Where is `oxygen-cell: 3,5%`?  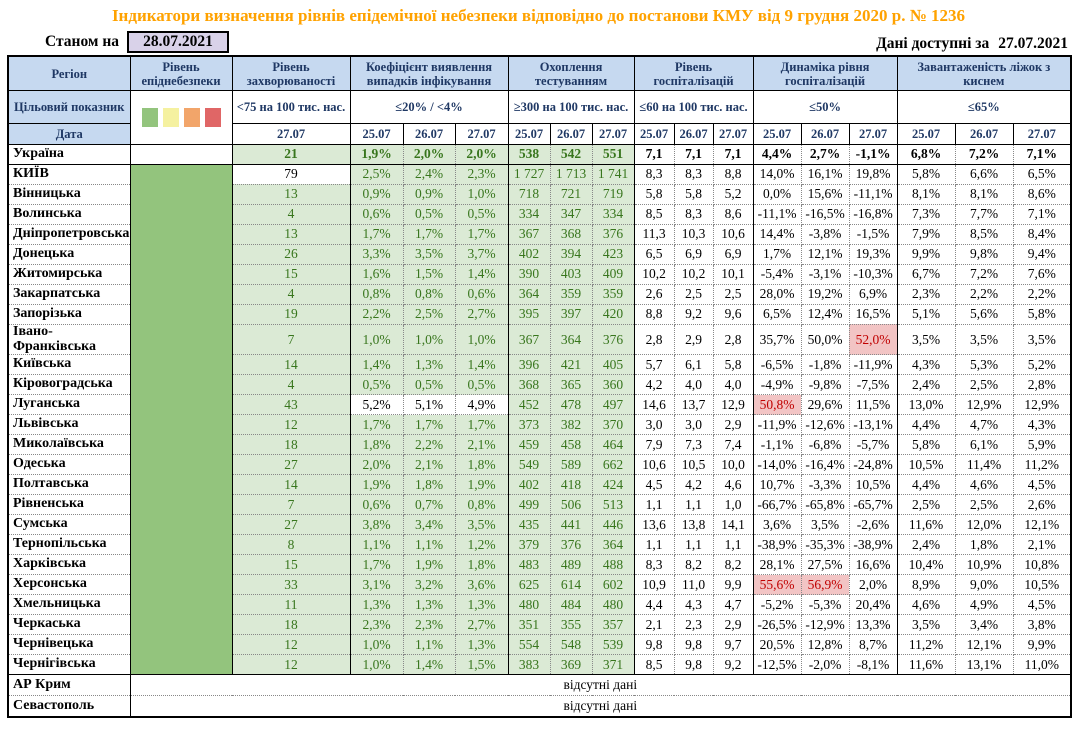 oxygen-cell: 3,5% is located at coordinates (926, 625).